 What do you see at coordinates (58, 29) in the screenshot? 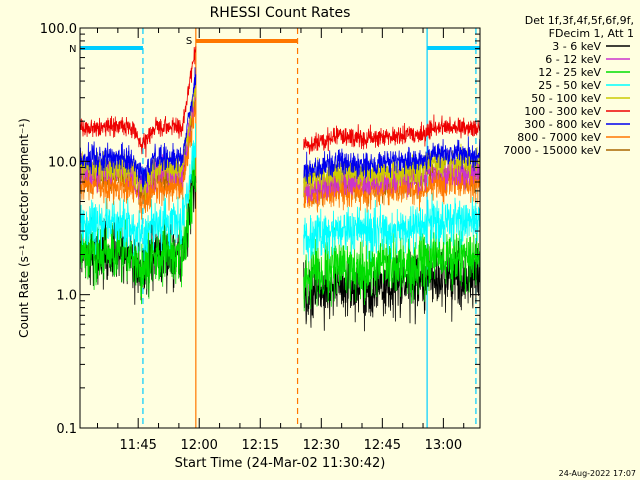
I see `y-tick-label: 100.0` at bounding box center [58, 29].